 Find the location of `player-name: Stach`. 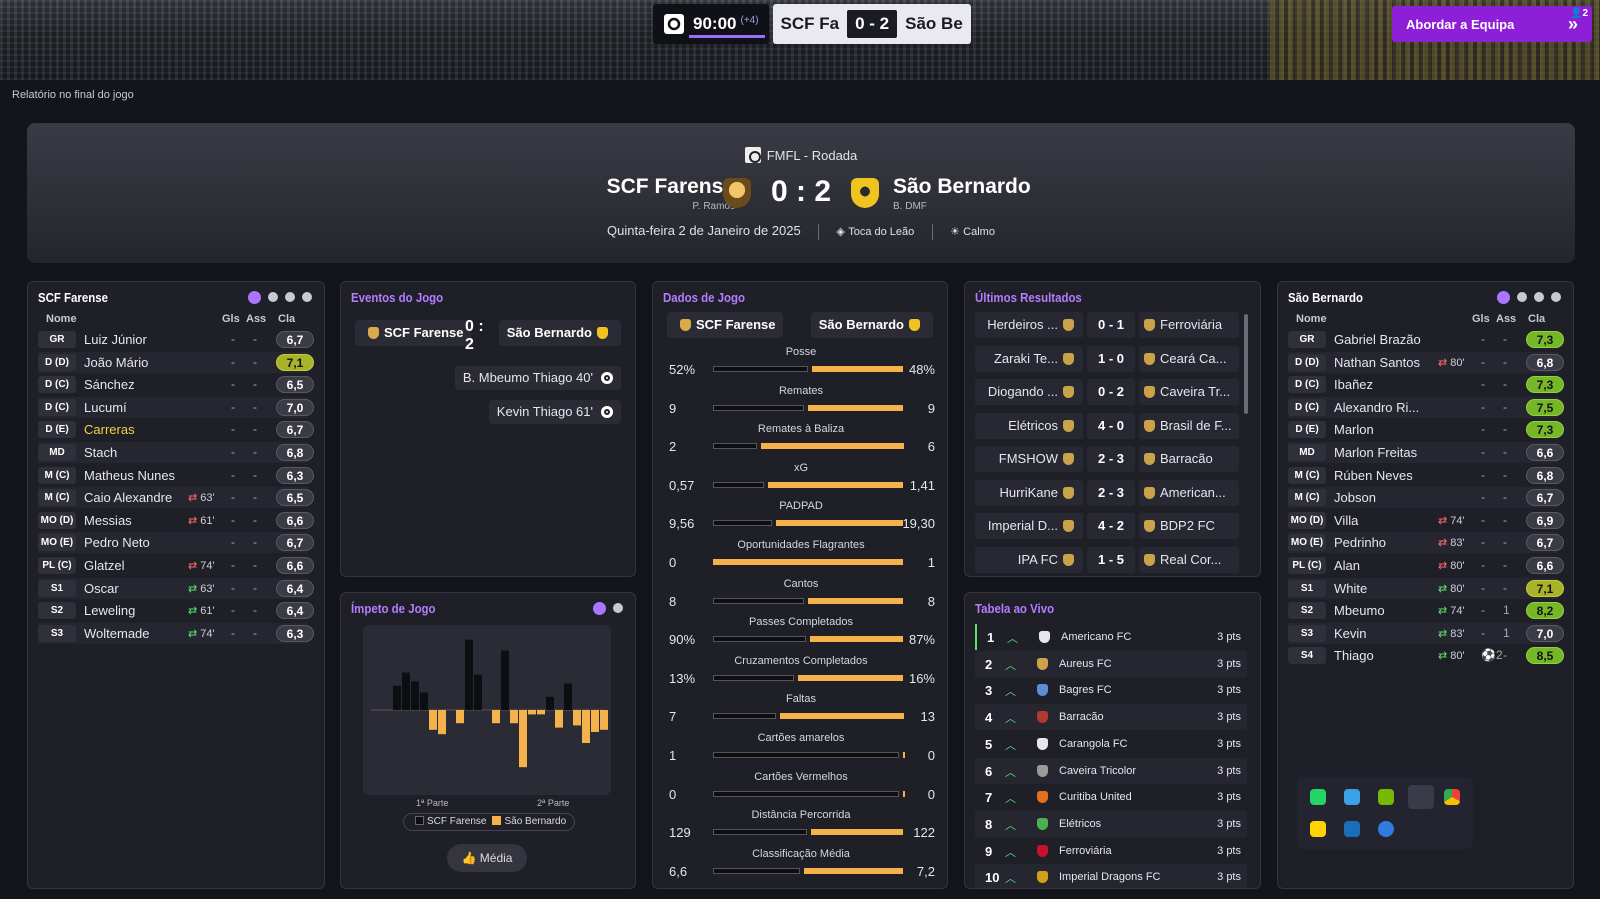

player-name: Stach is located at coordinates (101, 452).